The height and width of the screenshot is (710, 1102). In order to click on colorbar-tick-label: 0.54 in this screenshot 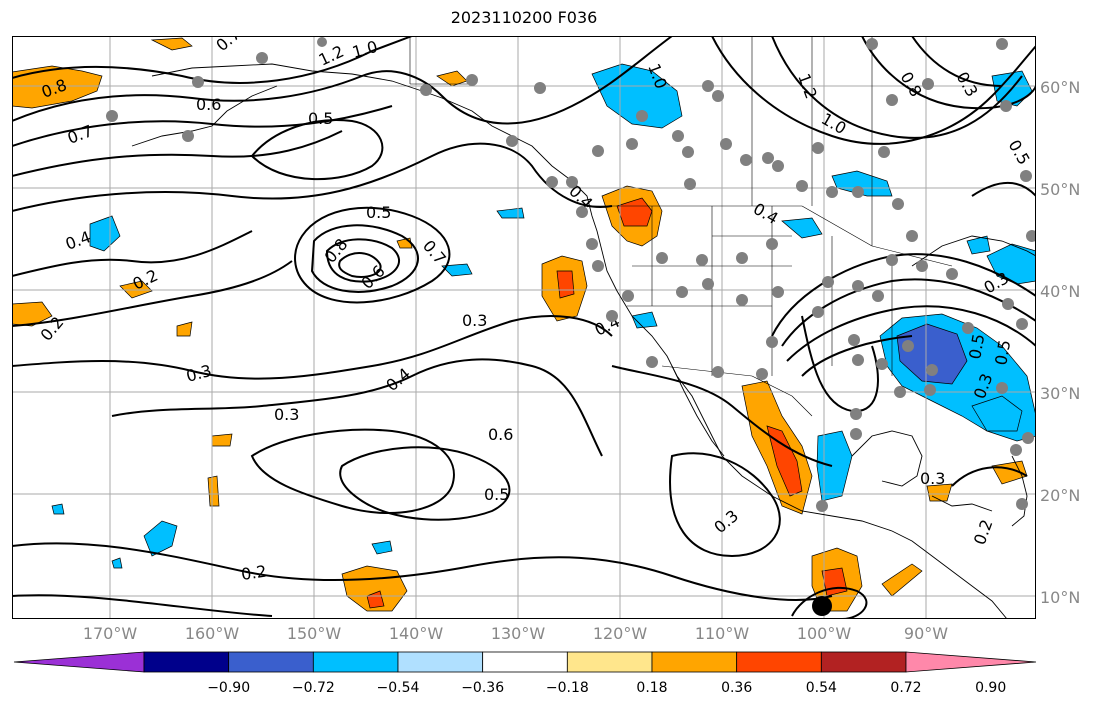, I will do `click(821, 688)`.